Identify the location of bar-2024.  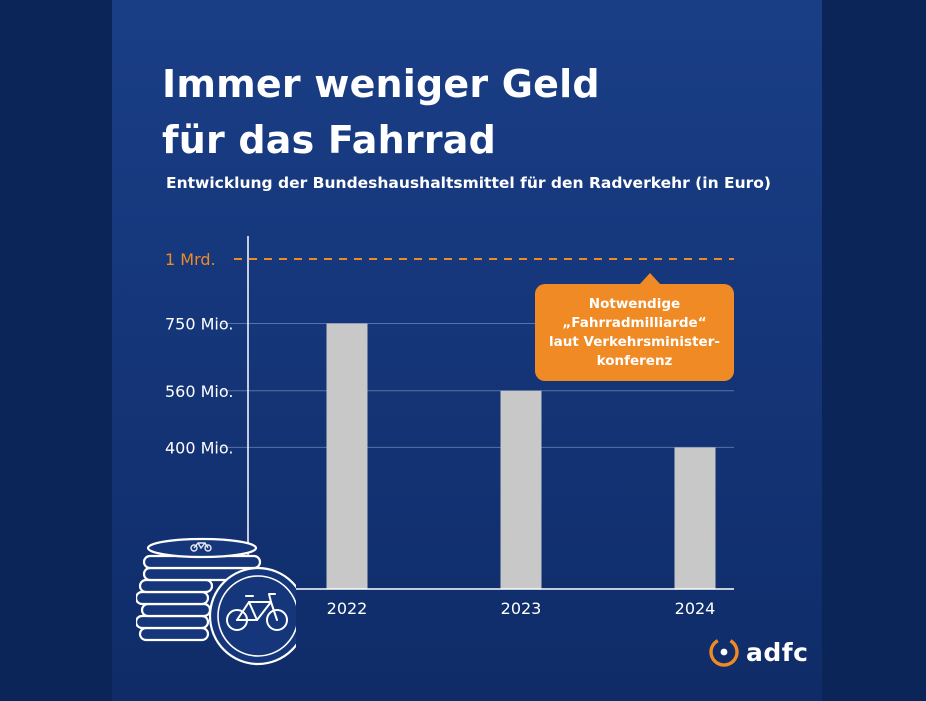
(695, 518).